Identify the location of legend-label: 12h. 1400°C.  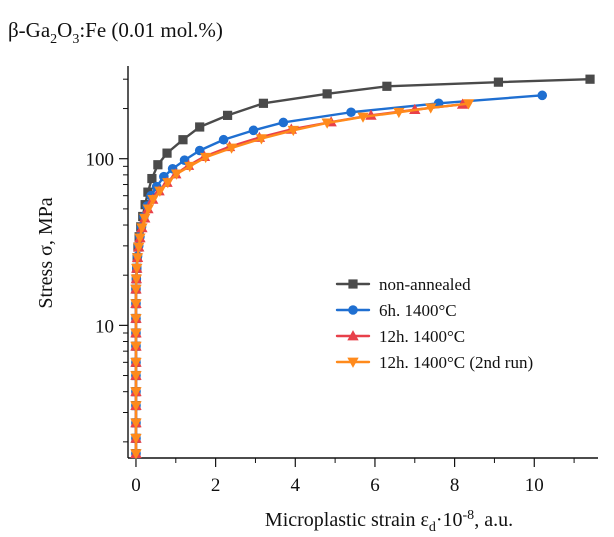
(422, 336).